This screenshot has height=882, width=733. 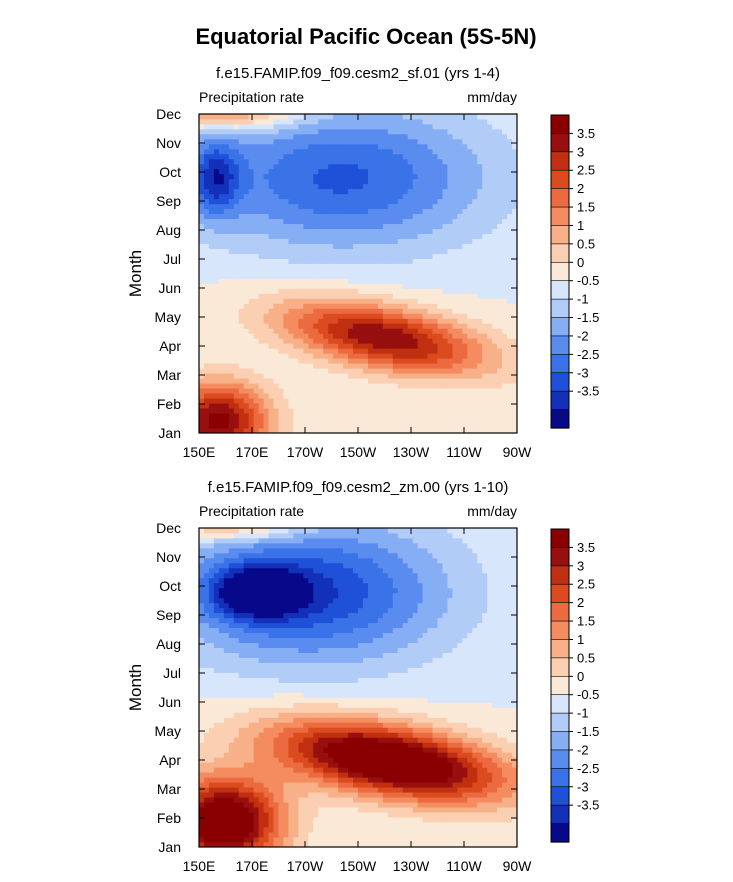 What do you see at coordinates (588, 391) in the screenshot?
I see `colorbar-label: -3.5` at bounding box center [588, 391].